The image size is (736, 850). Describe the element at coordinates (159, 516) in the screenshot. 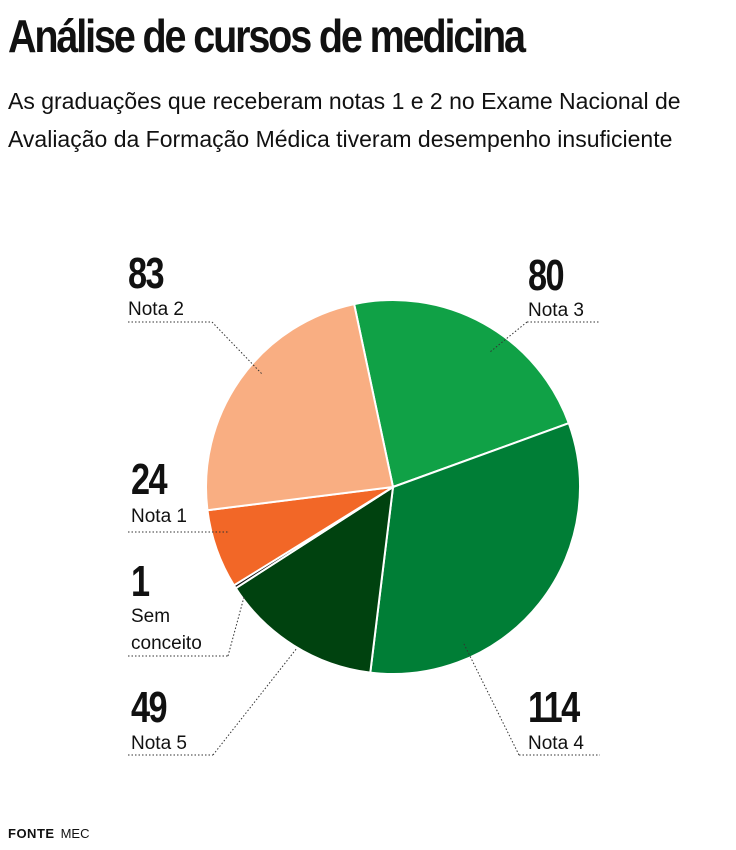

I see `slice-label: Nota 1` at that location.